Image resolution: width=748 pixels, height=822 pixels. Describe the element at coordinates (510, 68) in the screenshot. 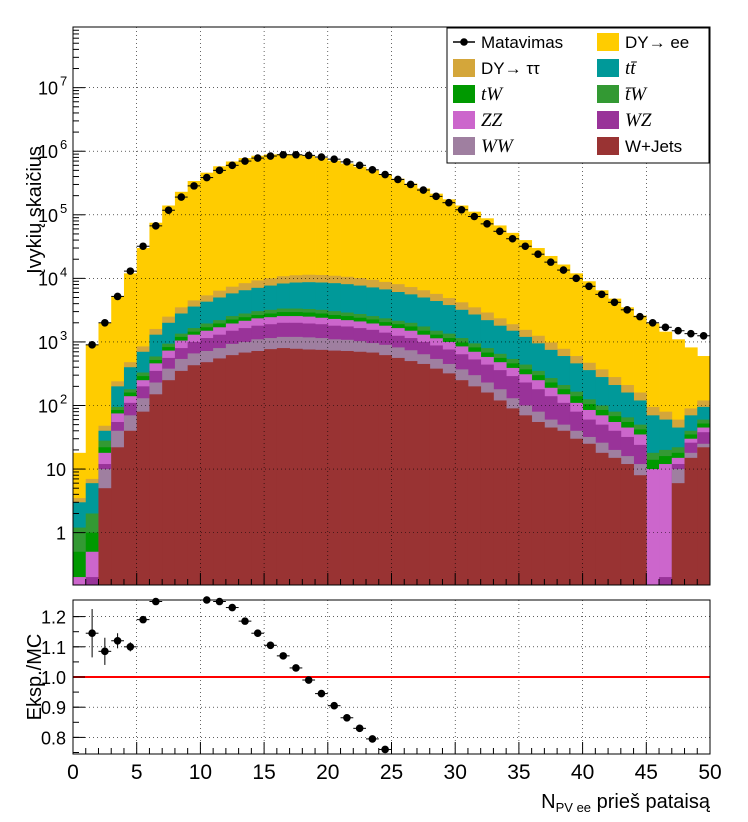

I see `legend-label-dytt: DY→ ττ` at that location.